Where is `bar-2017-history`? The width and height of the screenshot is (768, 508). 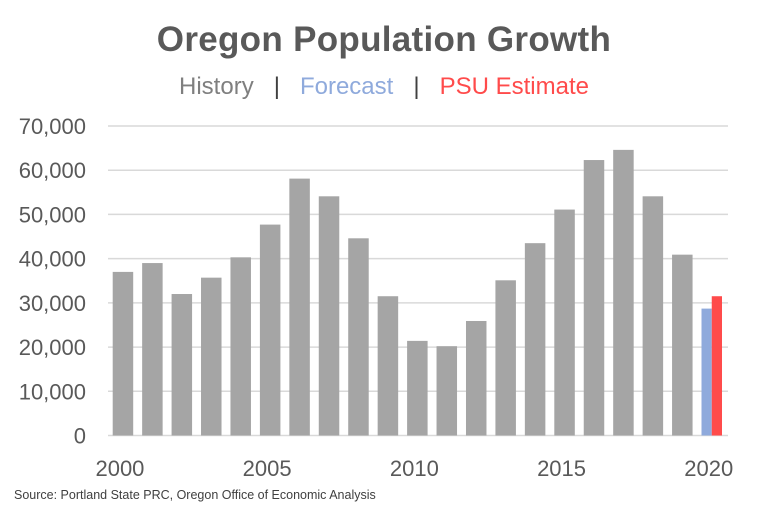
bar-2017-history is located at coordinates (623, 292).